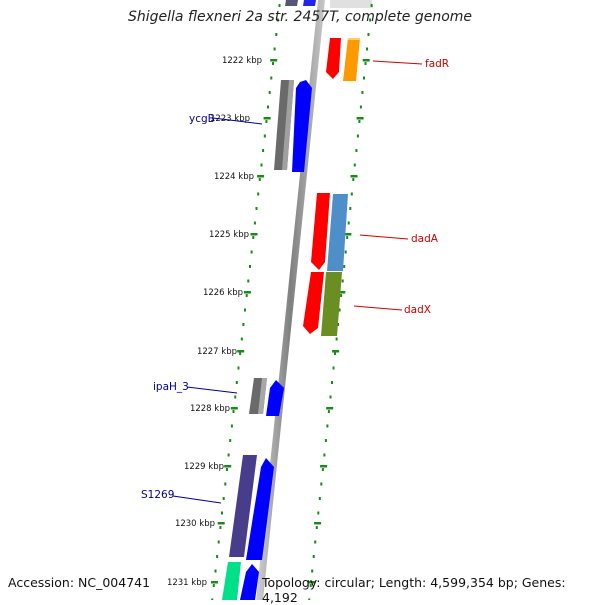 This screenshot has height=605, width=600. What do you see at coordinates (260, 509) in the screenshot?
I see `gene-blue-s1269` at bounding box center [260, 509].